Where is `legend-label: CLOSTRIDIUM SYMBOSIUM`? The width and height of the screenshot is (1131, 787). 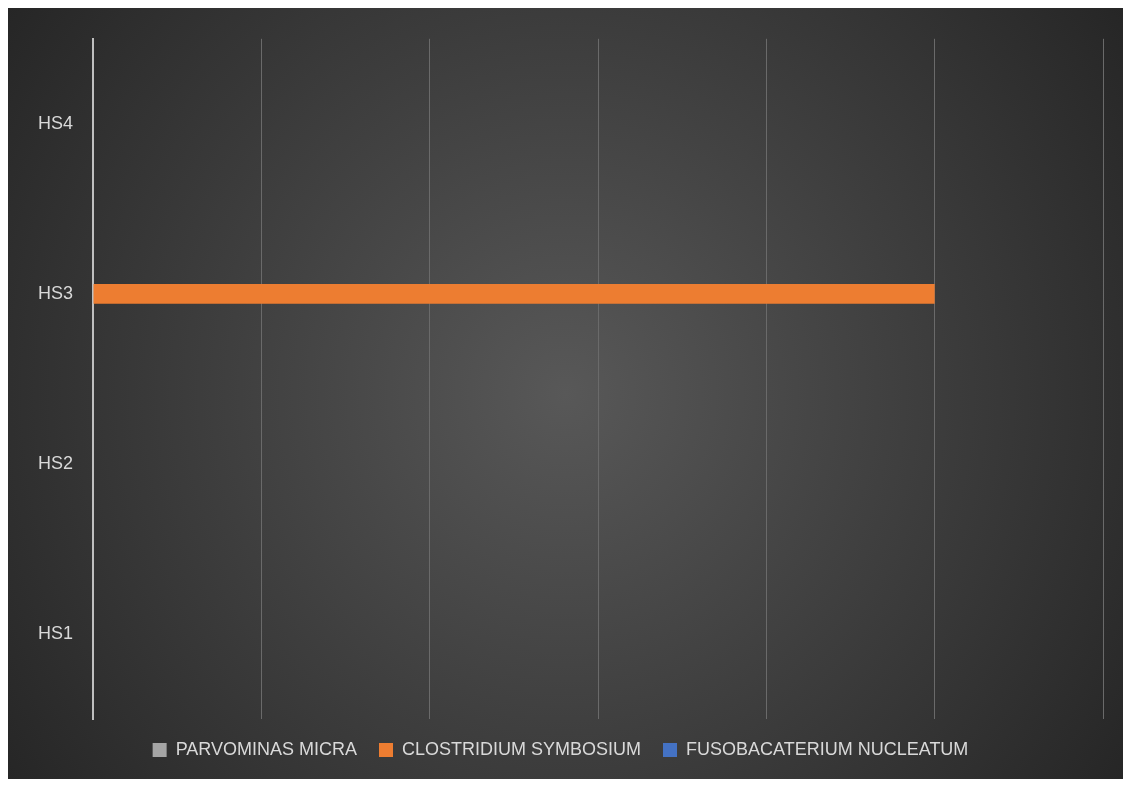 legend-label: CLOSTRIDIUM SYMBOSIUM is located at coordinates (522, 748).